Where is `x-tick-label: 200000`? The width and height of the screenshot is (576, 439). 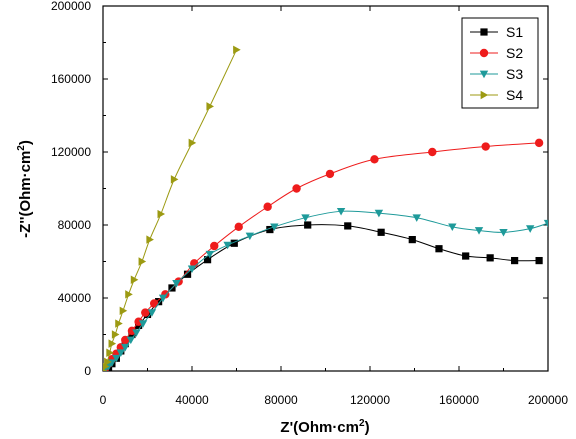 x-tick-label: 200000 is located at coordinates (548, 400).